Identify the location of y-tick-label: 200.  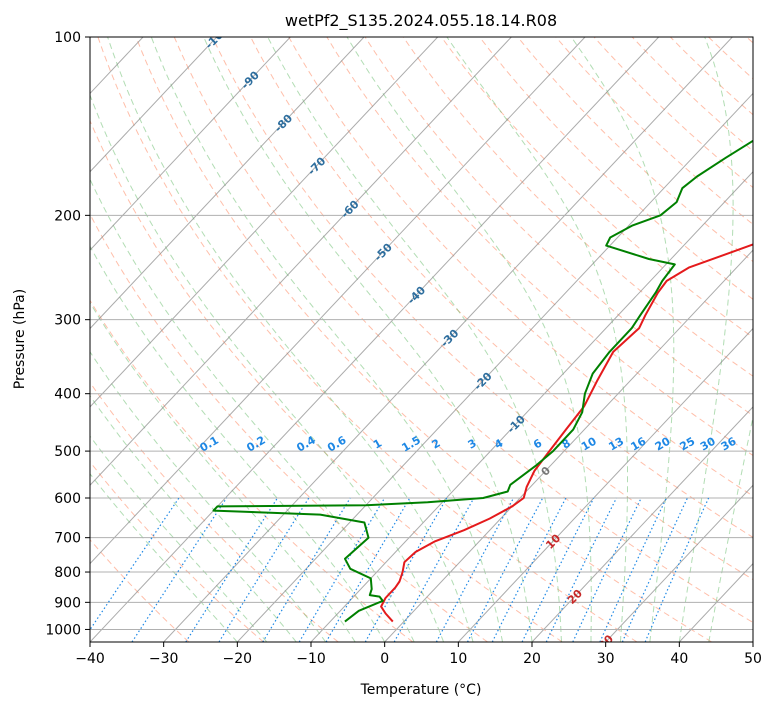
(67, 216).